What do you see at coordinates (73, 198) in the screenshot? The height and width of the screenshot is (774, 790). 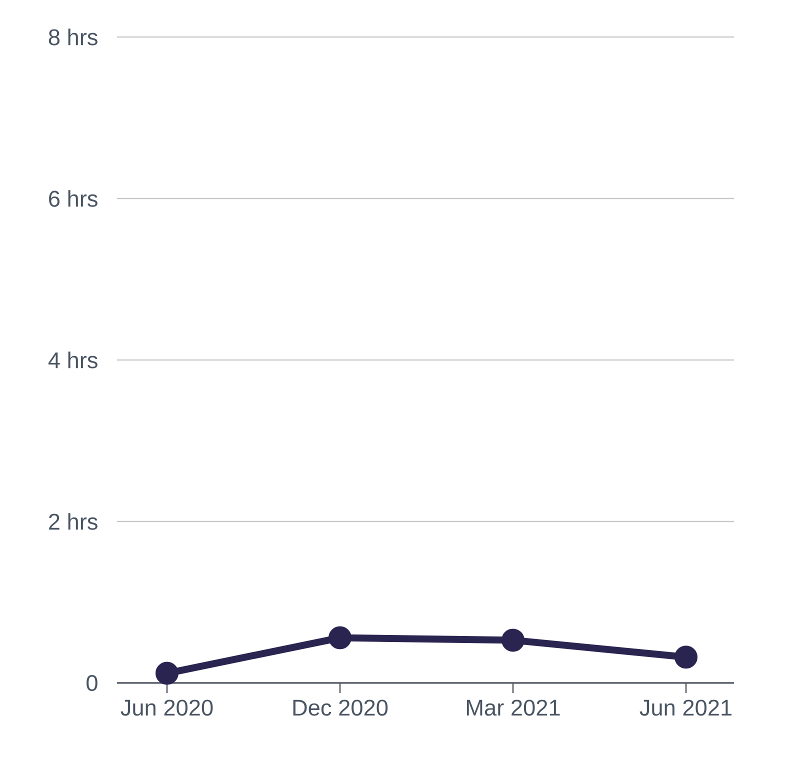 I see `y-tick-label: 6 hrs` at bounding box center [73, 198].